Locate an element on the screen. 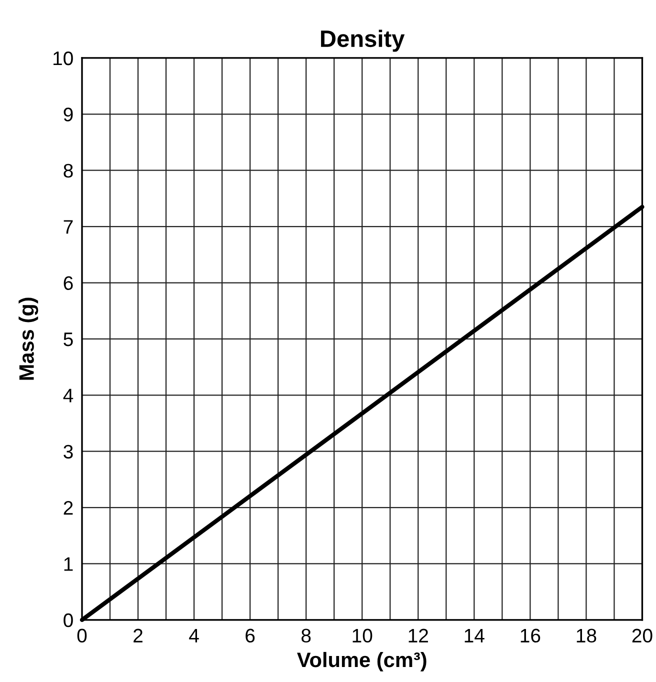  x-tick-label: 0 is located at coordinates (82, 635).